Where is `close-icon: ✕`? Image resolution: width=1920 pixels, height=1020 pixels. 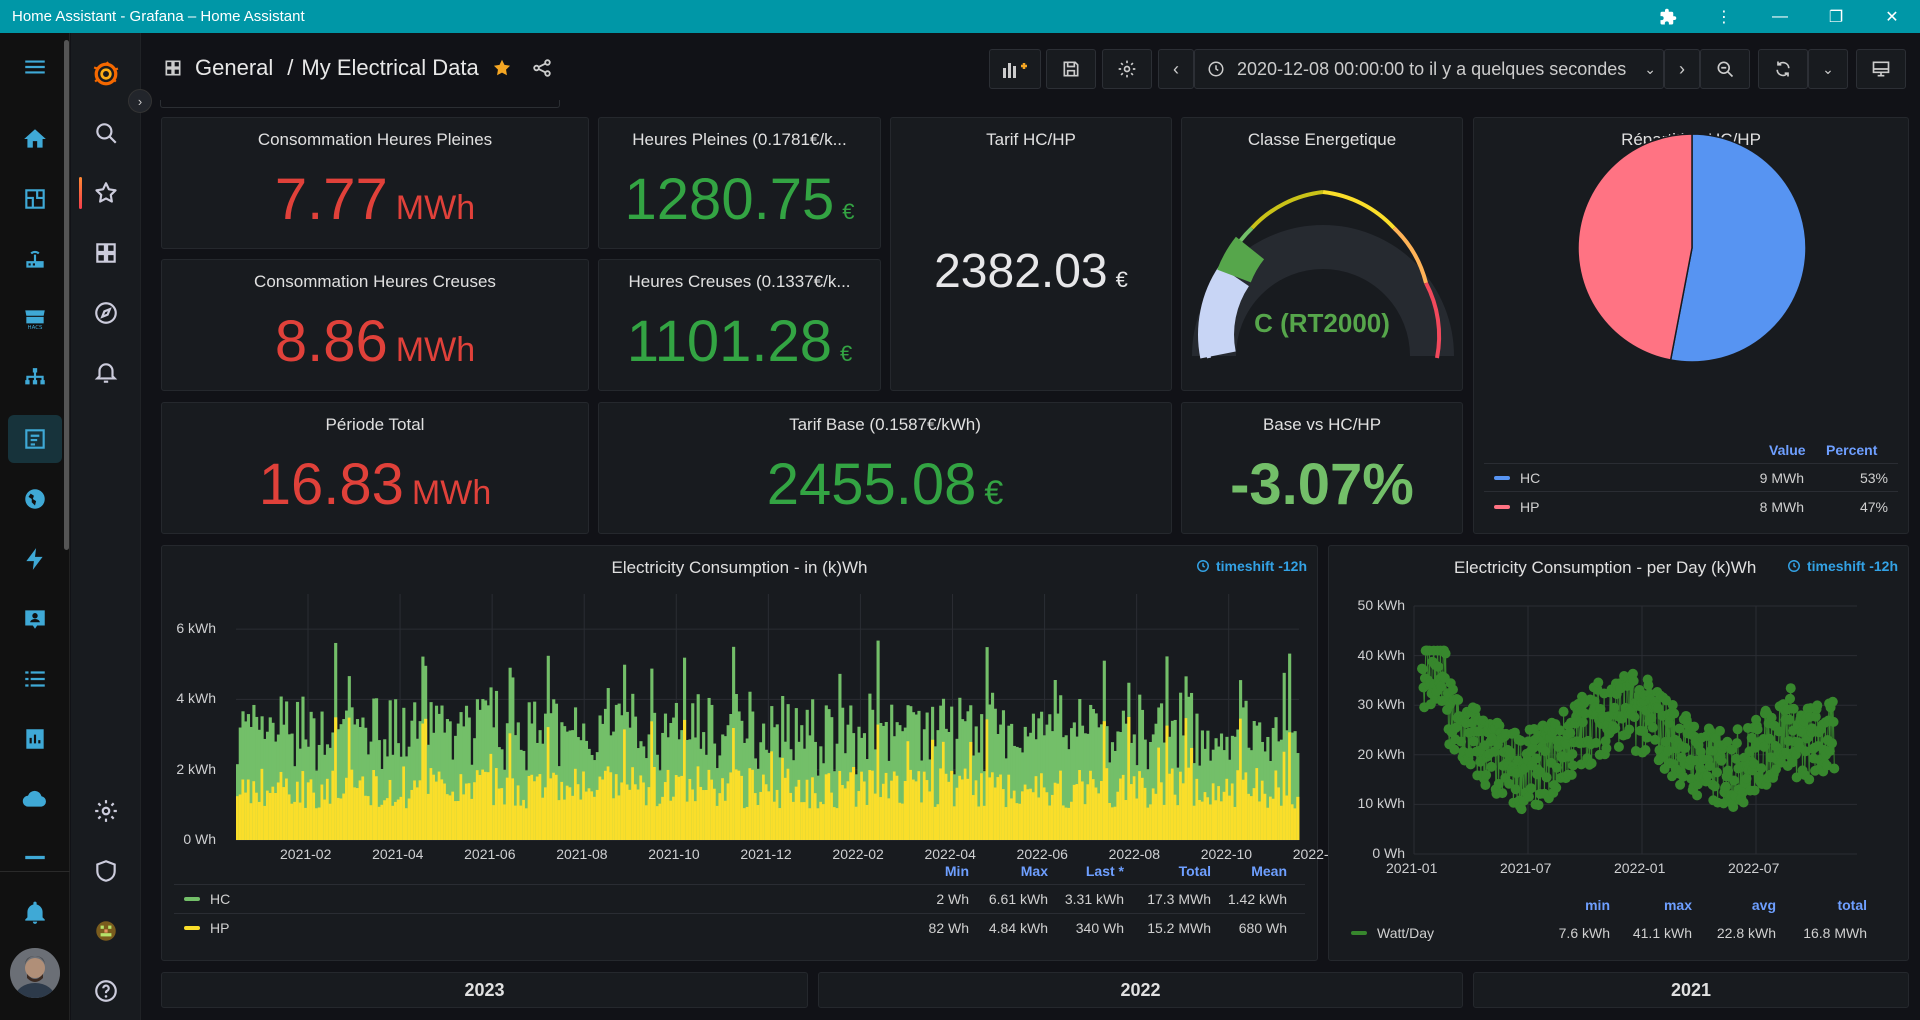 close-icon: ✕ is located at coordinates (1892, 17).